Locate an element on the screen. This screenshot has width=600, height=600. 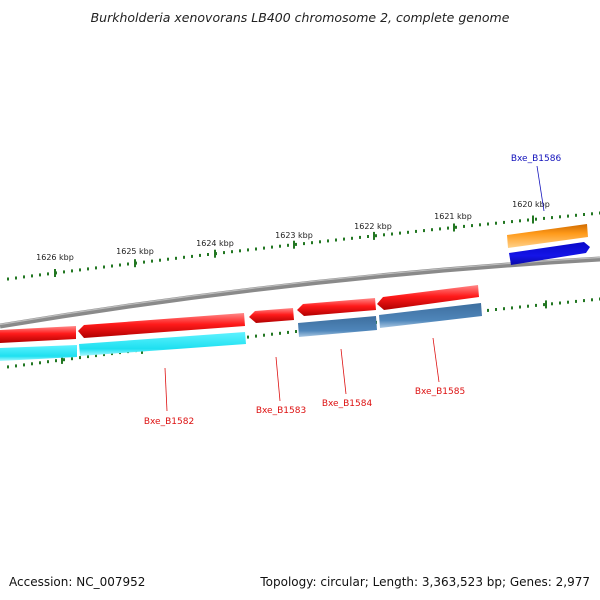
cds-track-steel-b1585 is located at coordinates (430, 315).